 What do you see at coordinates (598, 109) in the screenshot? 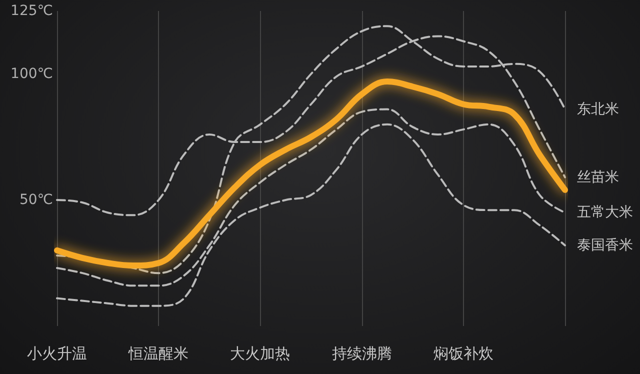
I see `series-label: 东北米` at bounding box center [598, 109].